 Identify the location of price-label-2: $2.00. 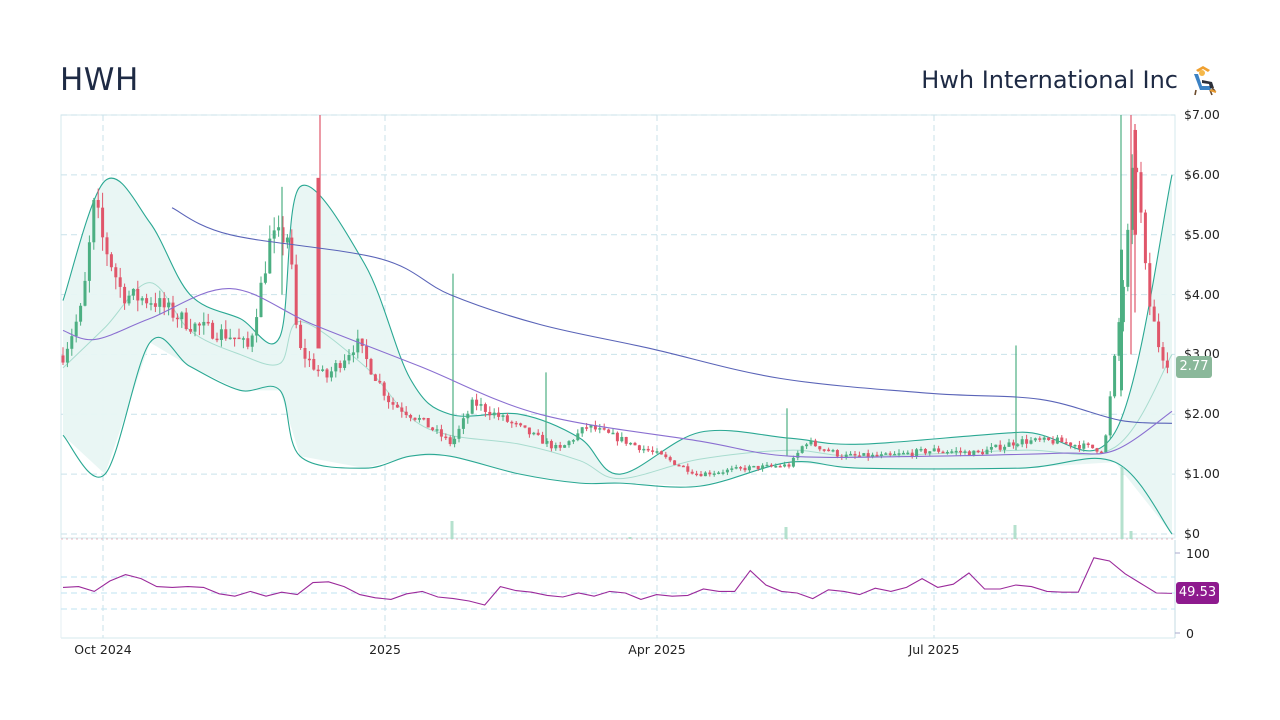
(1202, 413).